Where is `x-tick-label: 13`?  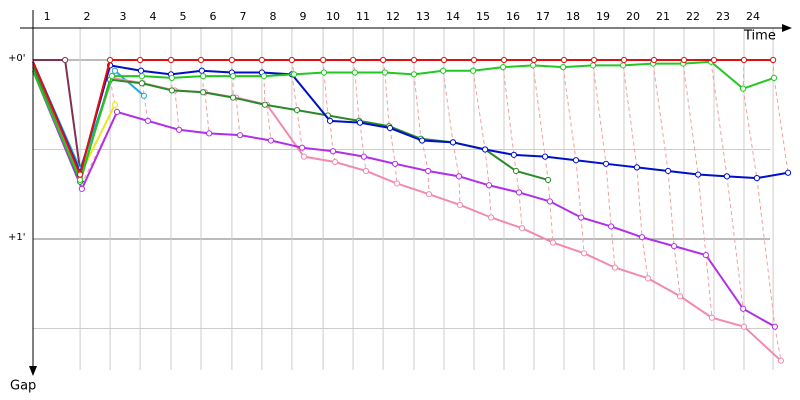 x-tick-label: 13 is located at coordinates (423, 16).